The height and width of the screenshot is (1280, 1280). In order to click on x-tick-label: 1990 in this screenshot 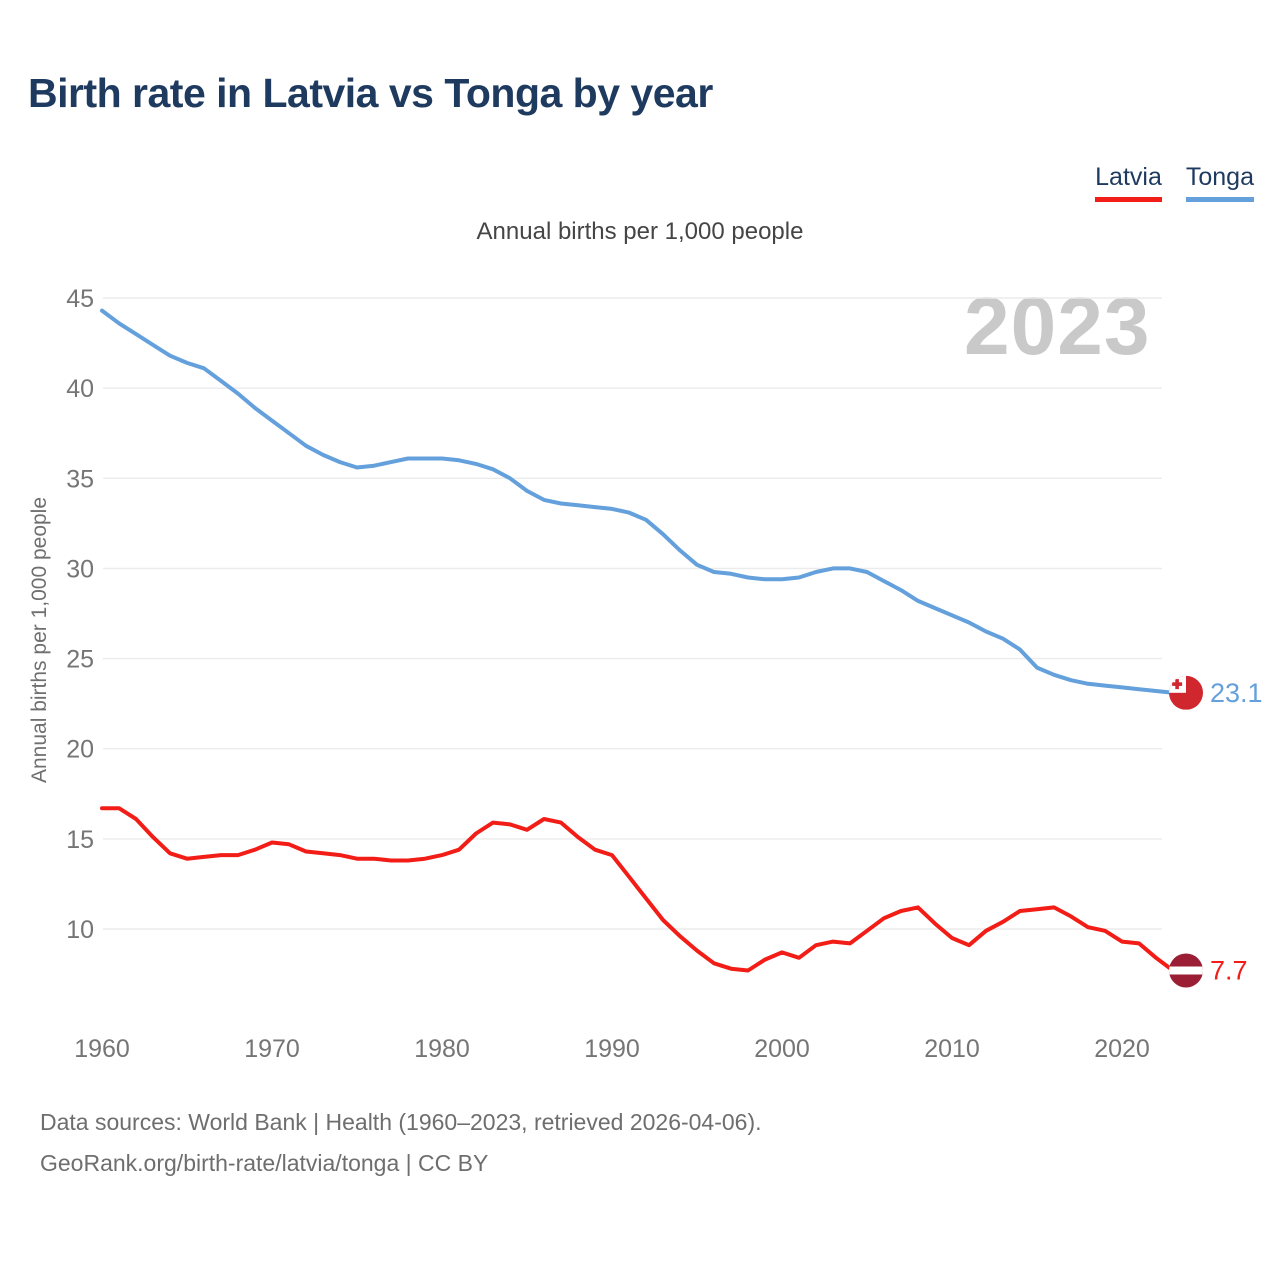, I will do `click(612, 1049)`.